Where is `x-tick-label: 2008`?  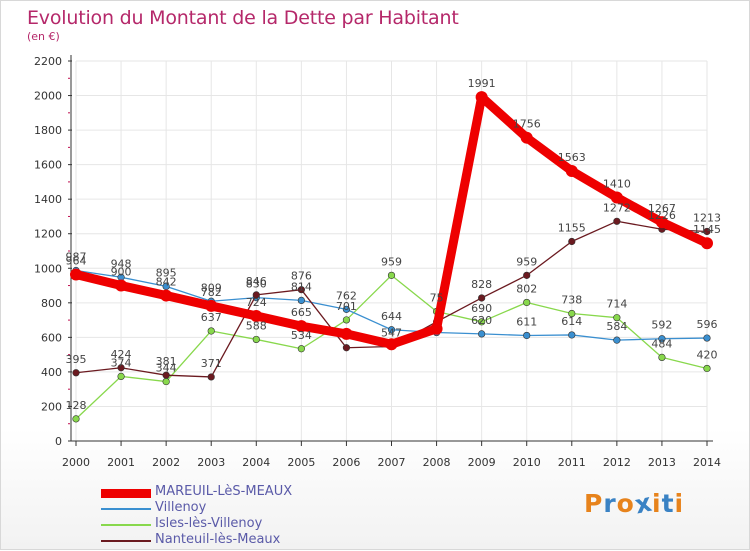
x-tick-label: 2008 is located at coordinates (437, 462).